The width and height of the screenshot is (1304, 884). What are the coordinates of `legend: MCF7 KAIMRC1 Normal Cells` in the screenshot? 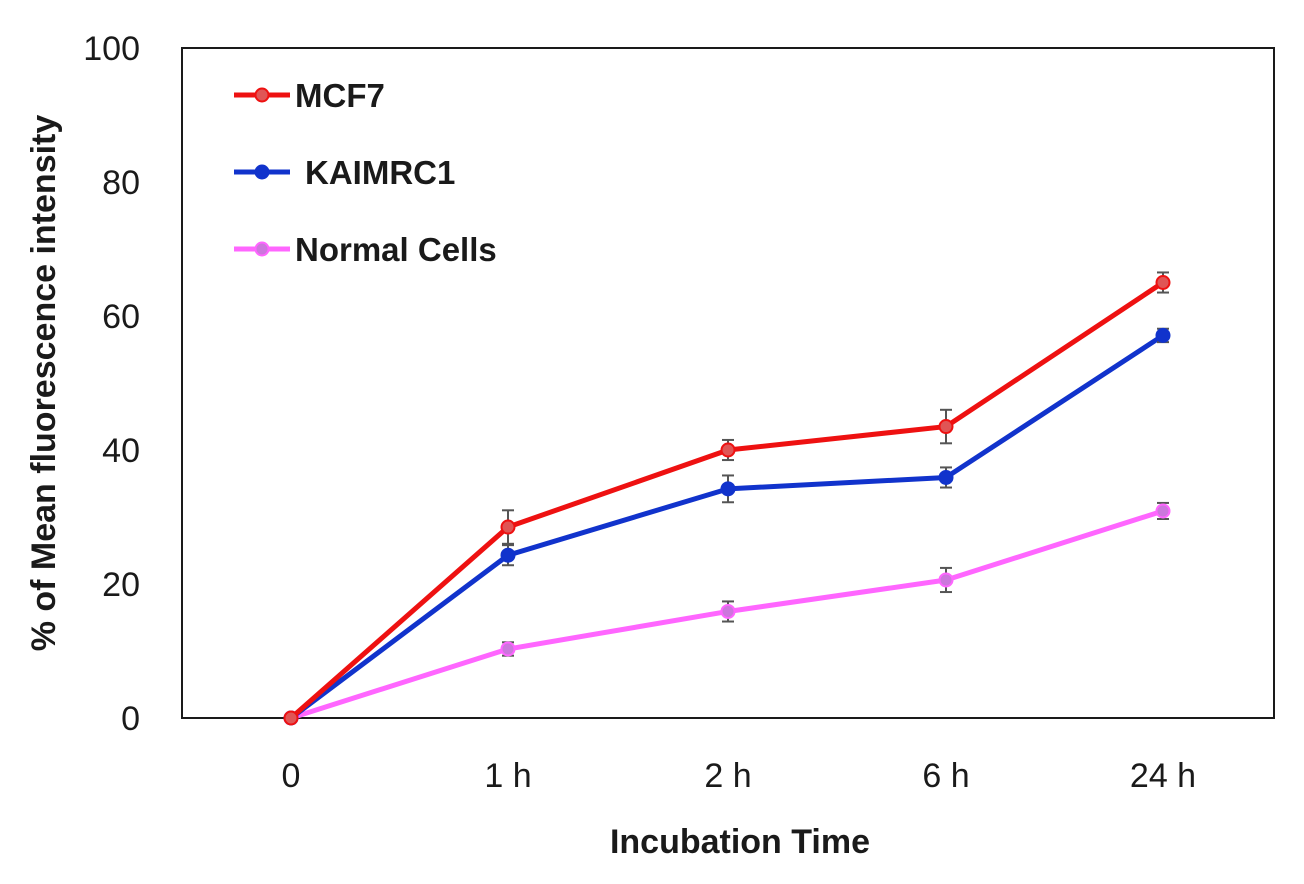 It's located at (365, 172).